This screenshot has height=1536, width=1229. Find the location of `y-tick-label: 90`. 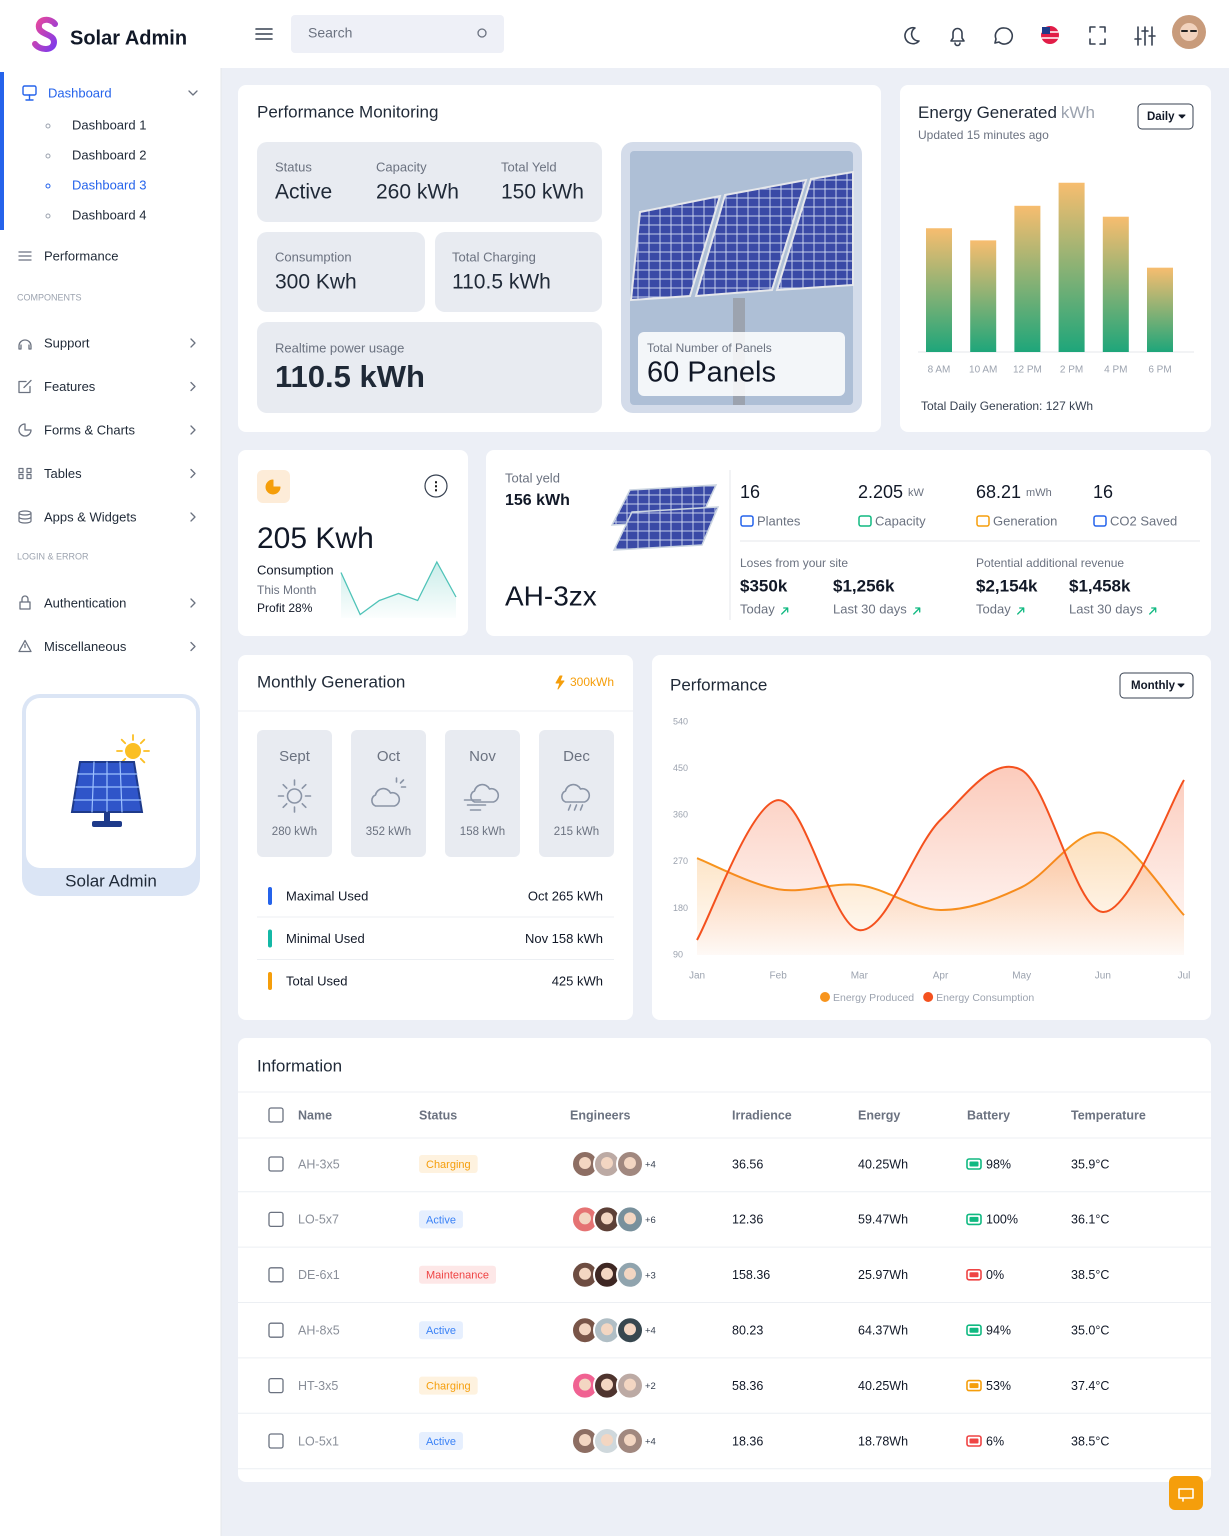

y-tick-label: 90 is located at coordinates (678, 954).